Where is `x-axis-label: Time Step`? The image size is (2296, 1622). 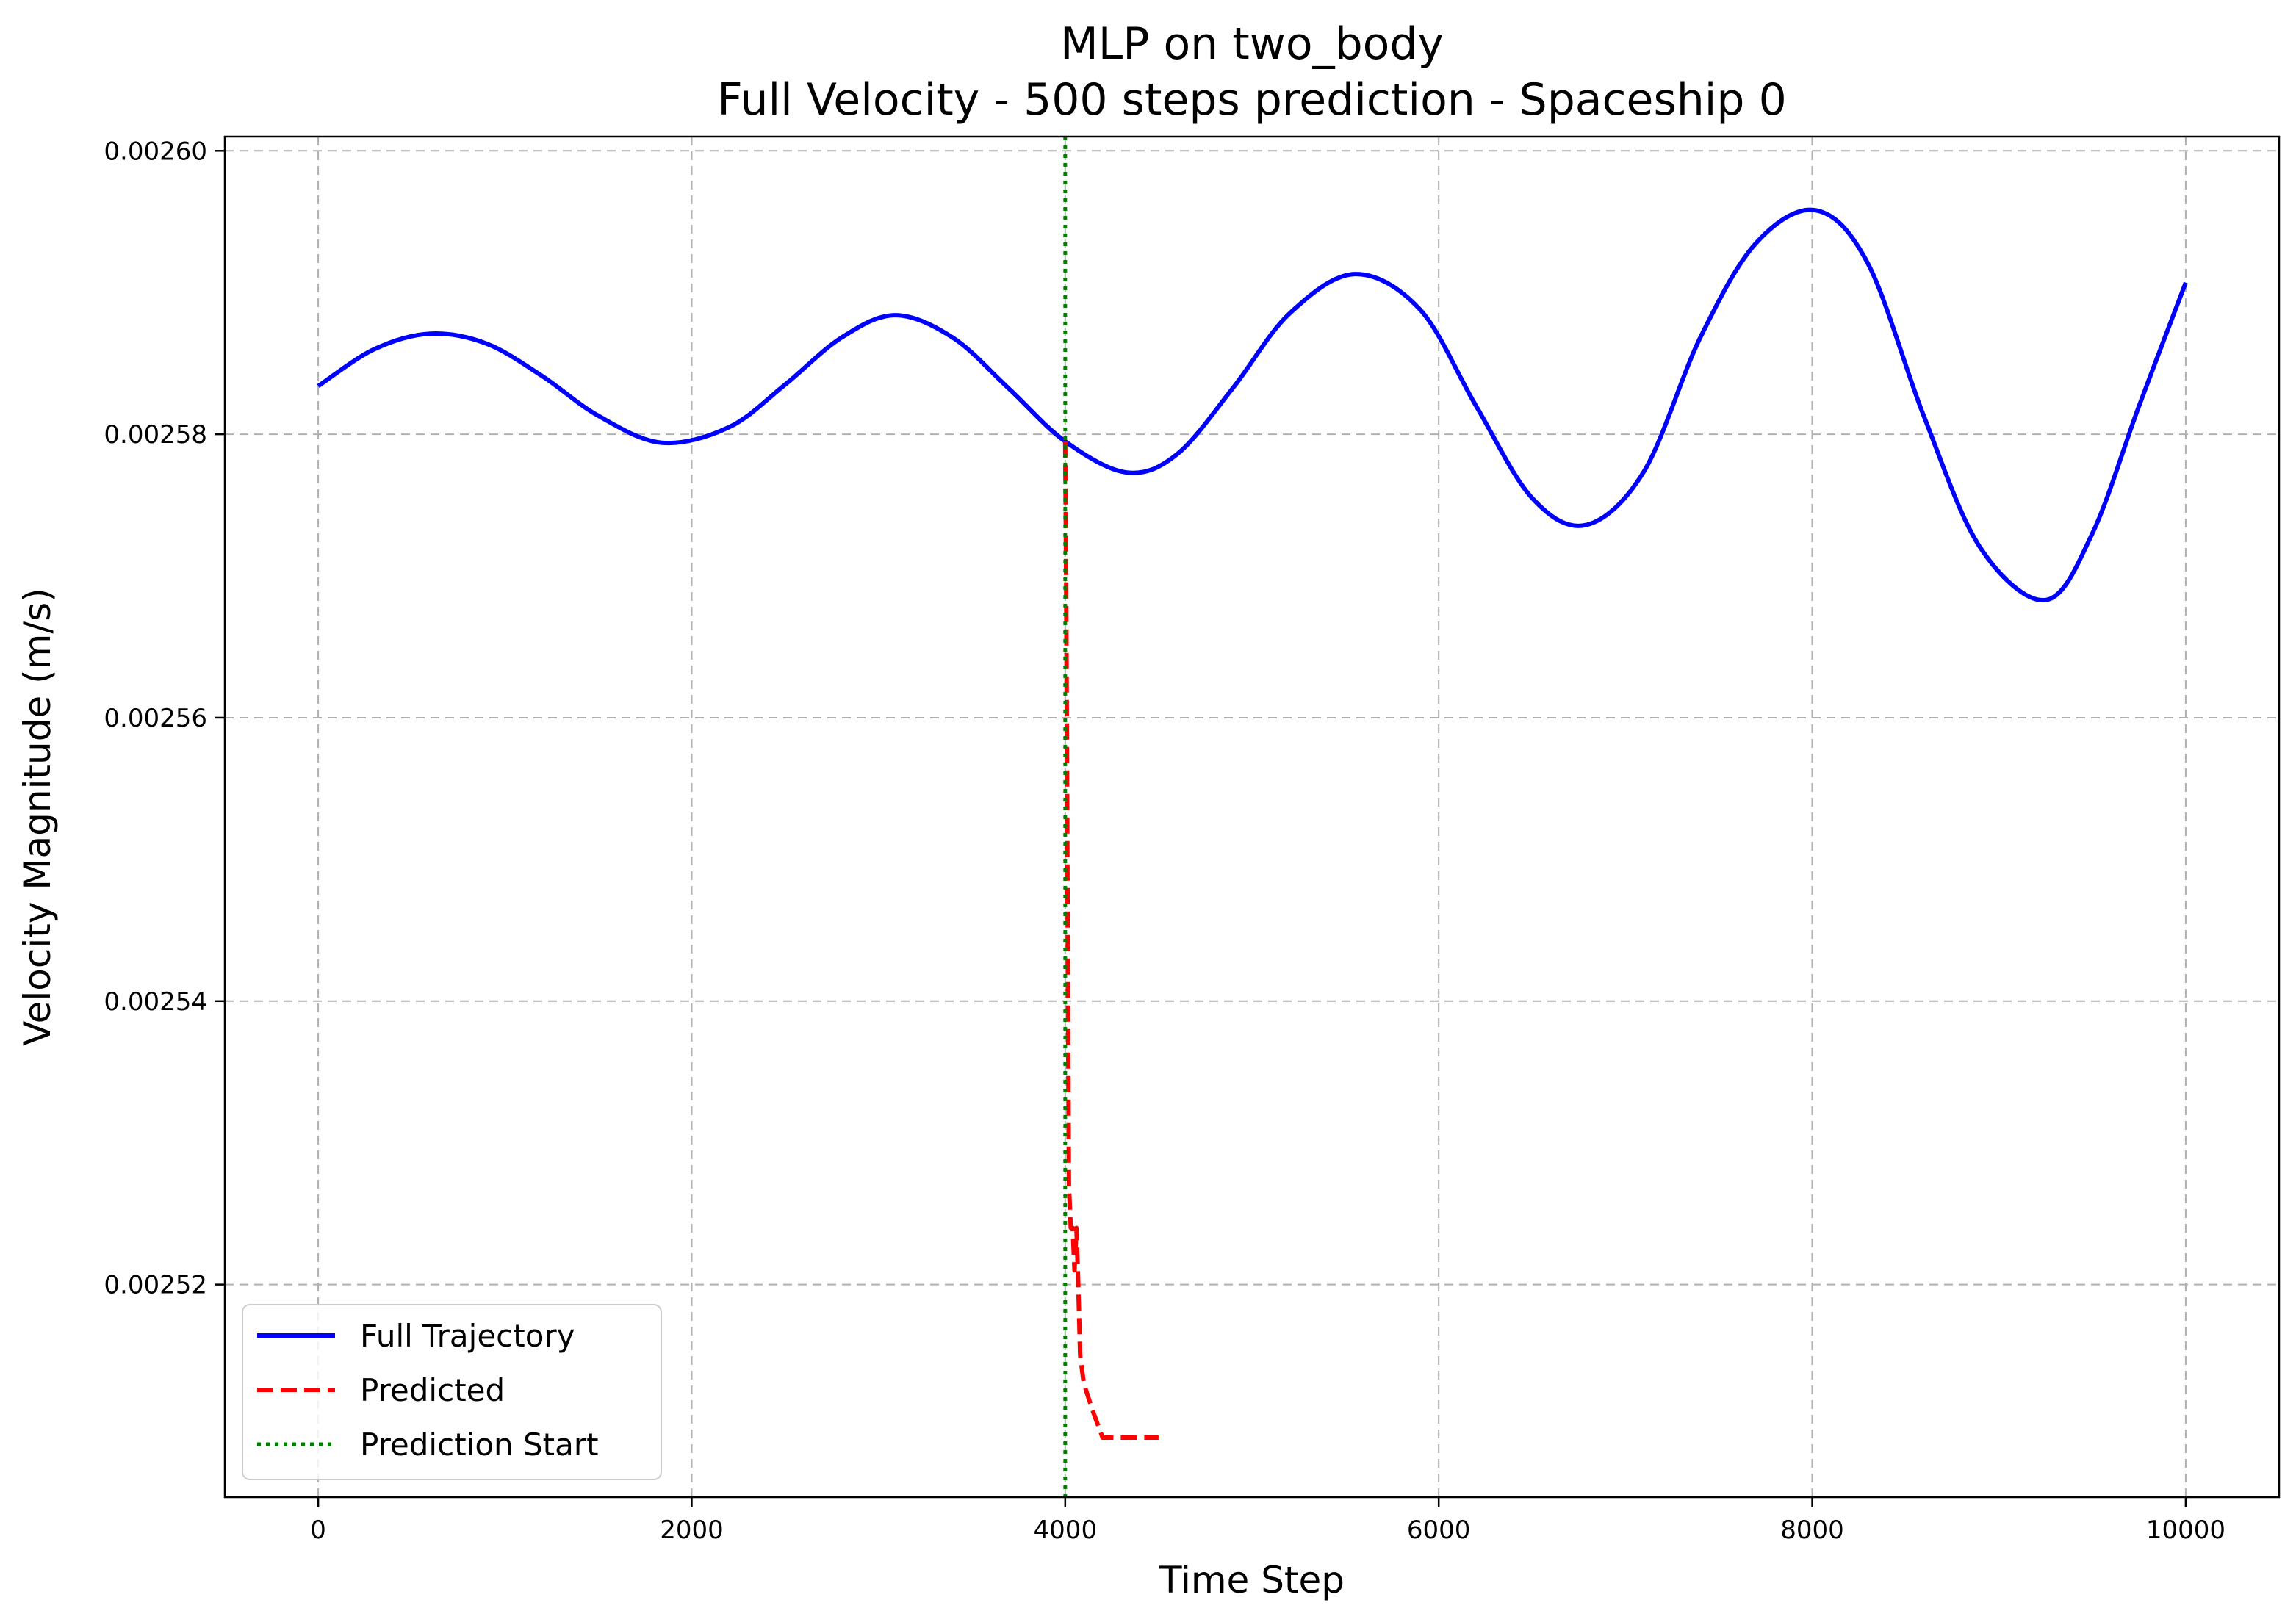 x-axis-label: Time Step is located at coordinates (1252, 1580).